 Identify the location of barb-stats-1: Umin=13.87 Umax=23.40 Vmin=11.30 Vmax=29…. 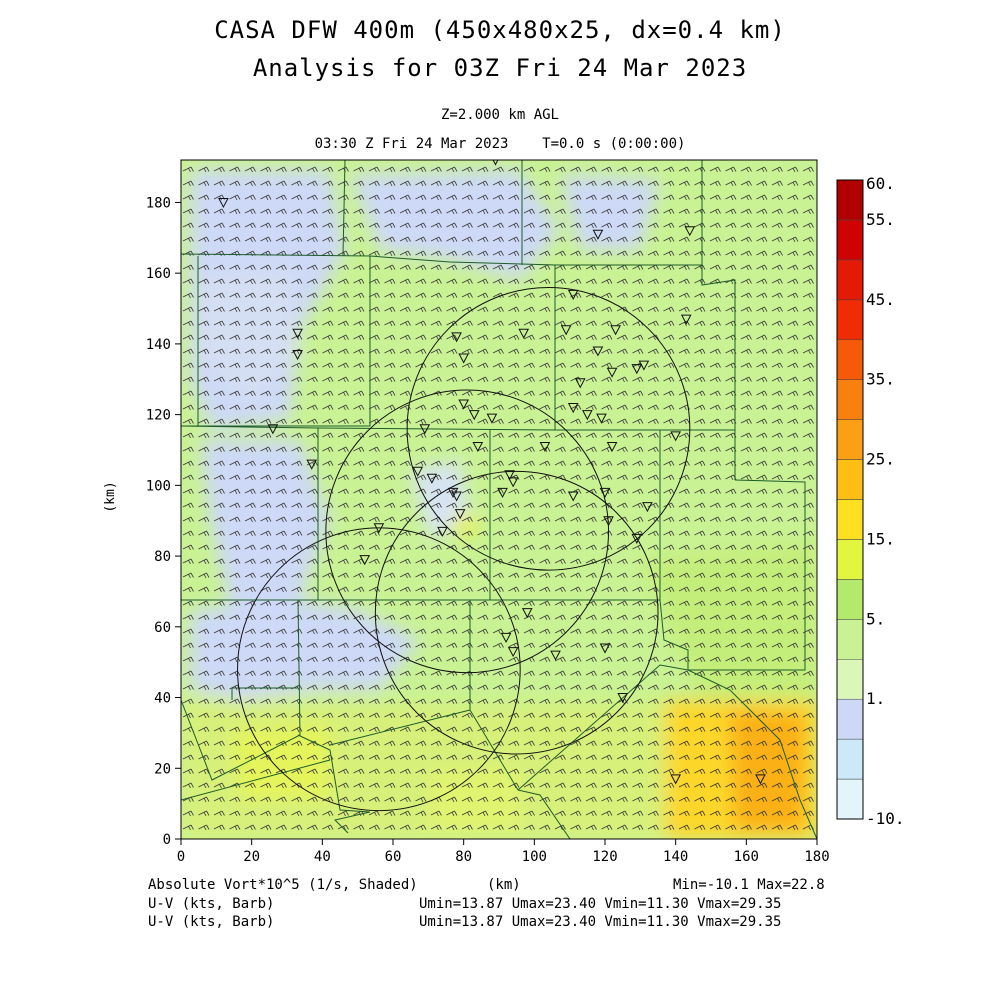
(600, 904).